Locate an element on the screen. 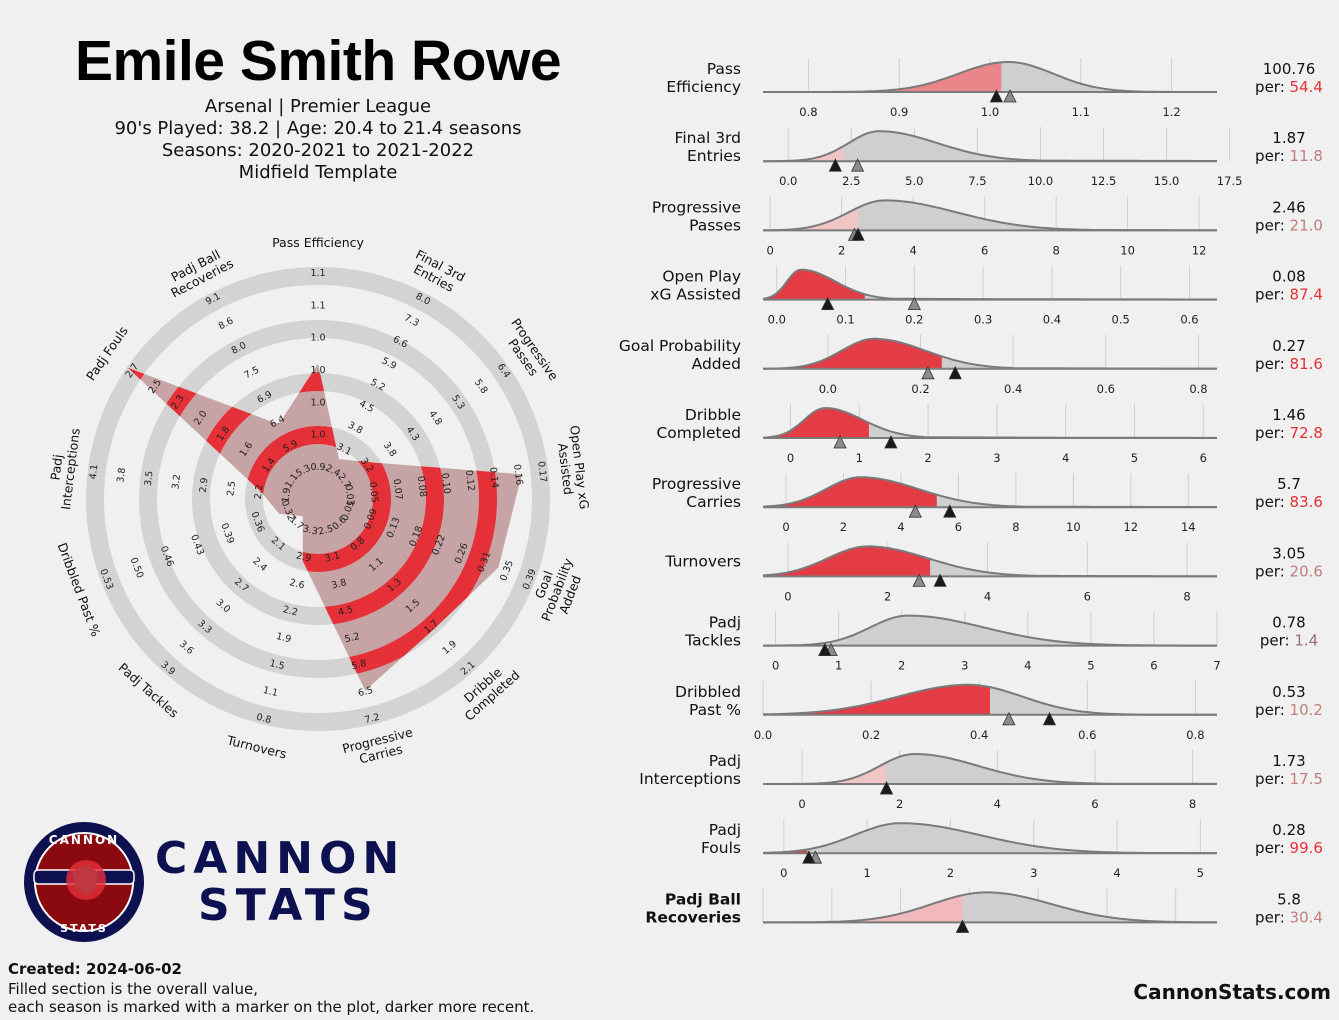 The image size is (1339, 1020). radar-tick-label: 2.2 is located at coordinates (259, 492).